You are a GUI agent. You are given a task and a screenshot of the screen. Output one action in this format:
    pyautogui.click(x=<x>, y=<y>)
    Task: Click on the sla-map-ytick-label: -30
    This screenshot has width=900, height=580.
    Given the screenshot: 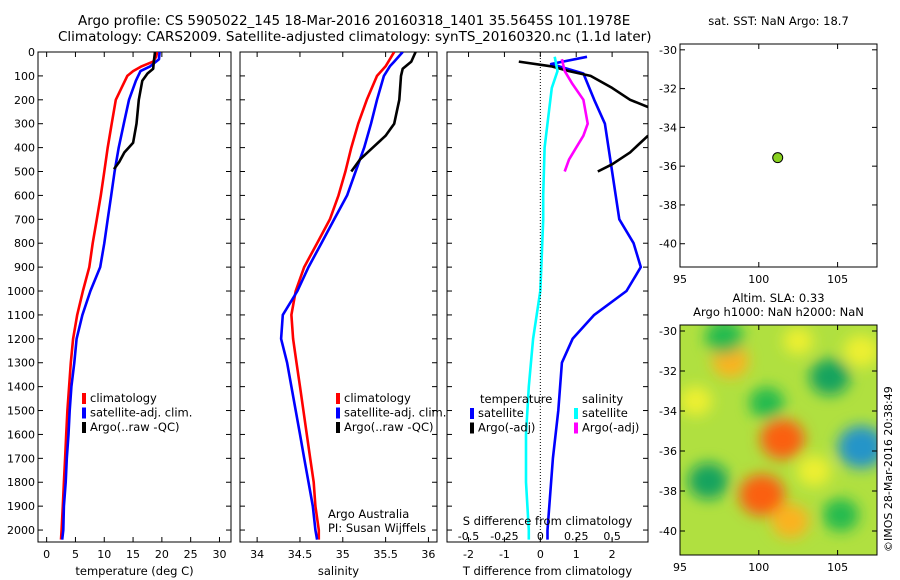 What is the action you would take?
    pyautogui.click(x=668, y=331)
    